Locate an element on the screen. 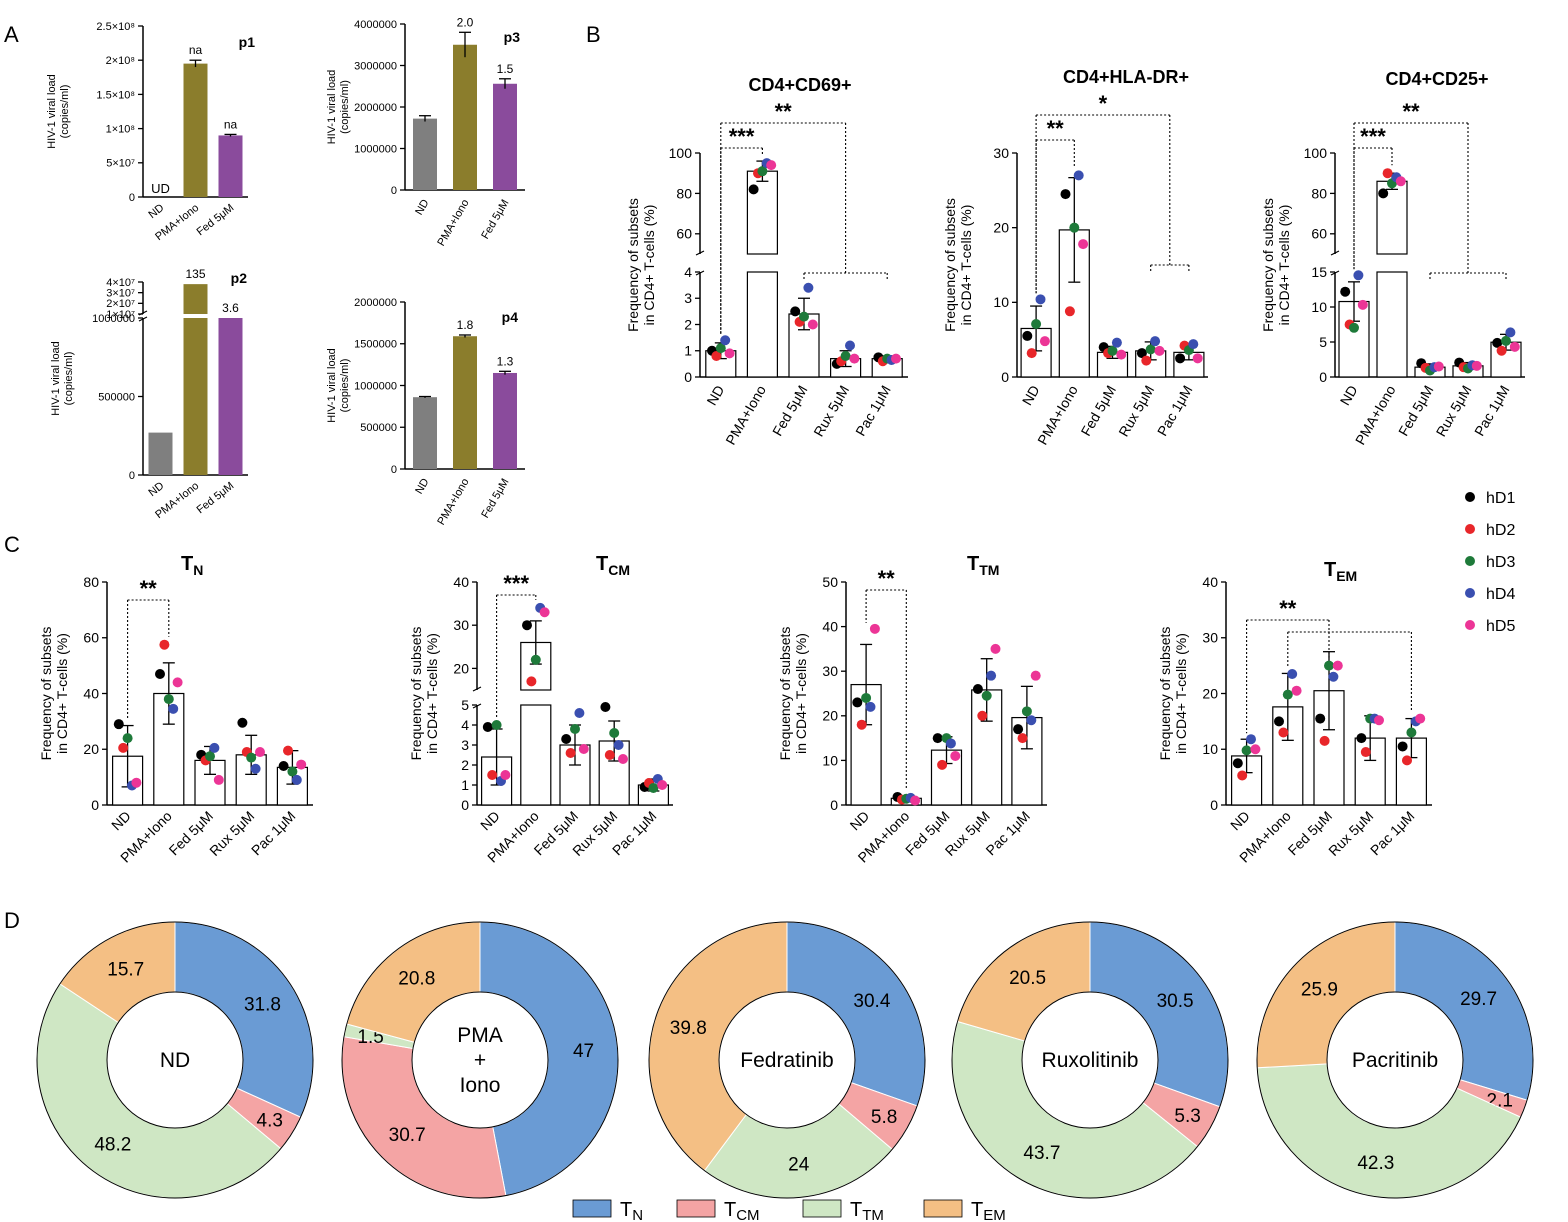  y-tick-label: 30 is located at coordinates (1001, 153).